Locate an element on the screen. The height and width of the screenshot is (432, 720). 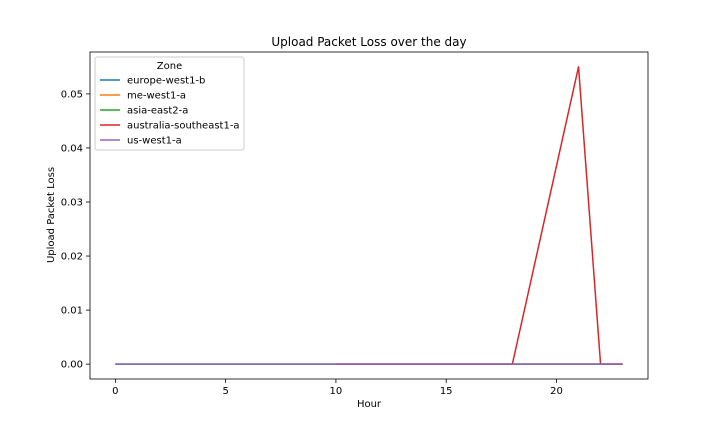
chart-title: Upload Packet Loss over the day is located at coordinates (368, 42).